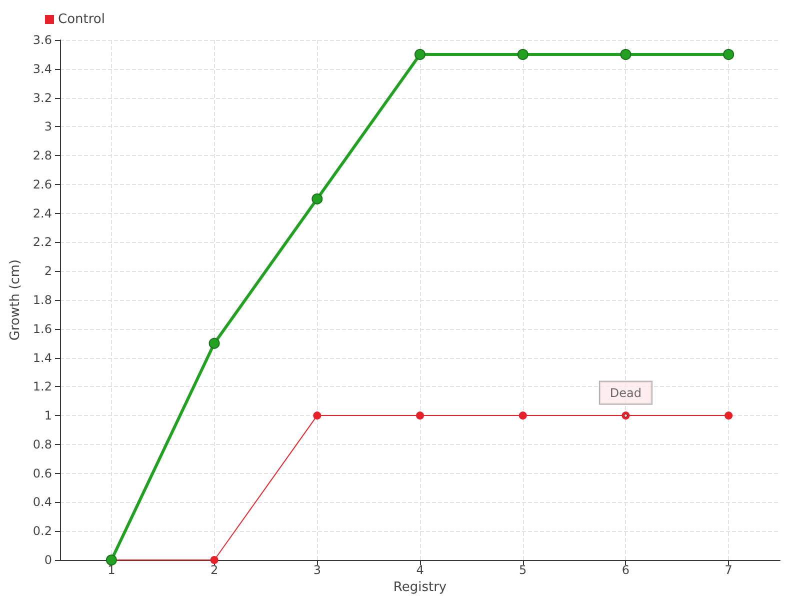 The height and width of the screenshot is (600, 800). I want to click on y-tick-label: 0.4, so click(42, 502).